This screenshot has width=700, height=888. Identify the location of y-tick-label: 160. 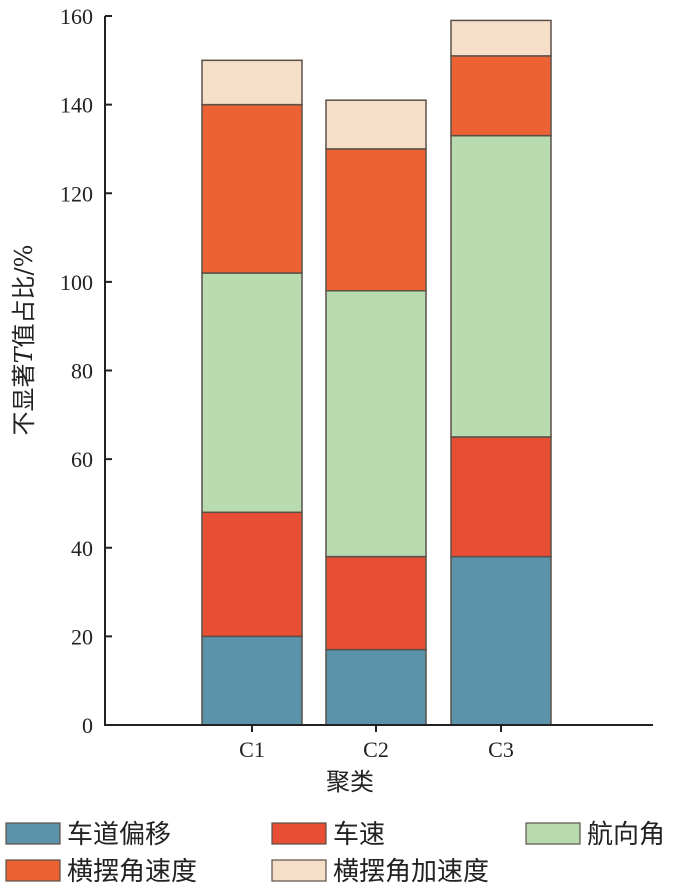
(76, 16).